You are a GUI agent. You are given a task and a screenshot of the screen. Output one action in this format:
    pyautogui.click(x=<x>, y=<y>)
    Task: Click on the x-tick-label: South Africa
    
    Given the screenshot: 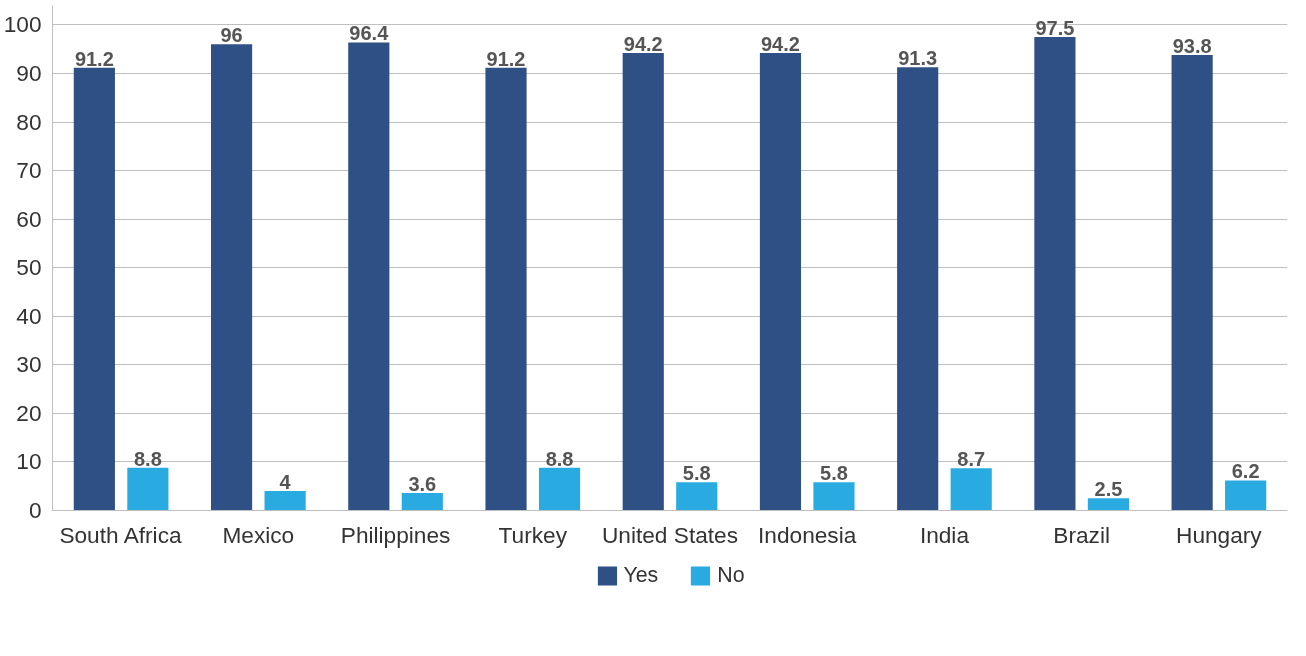 What is the action you would take?
    pyautogui.click(x=120, y=534)
    